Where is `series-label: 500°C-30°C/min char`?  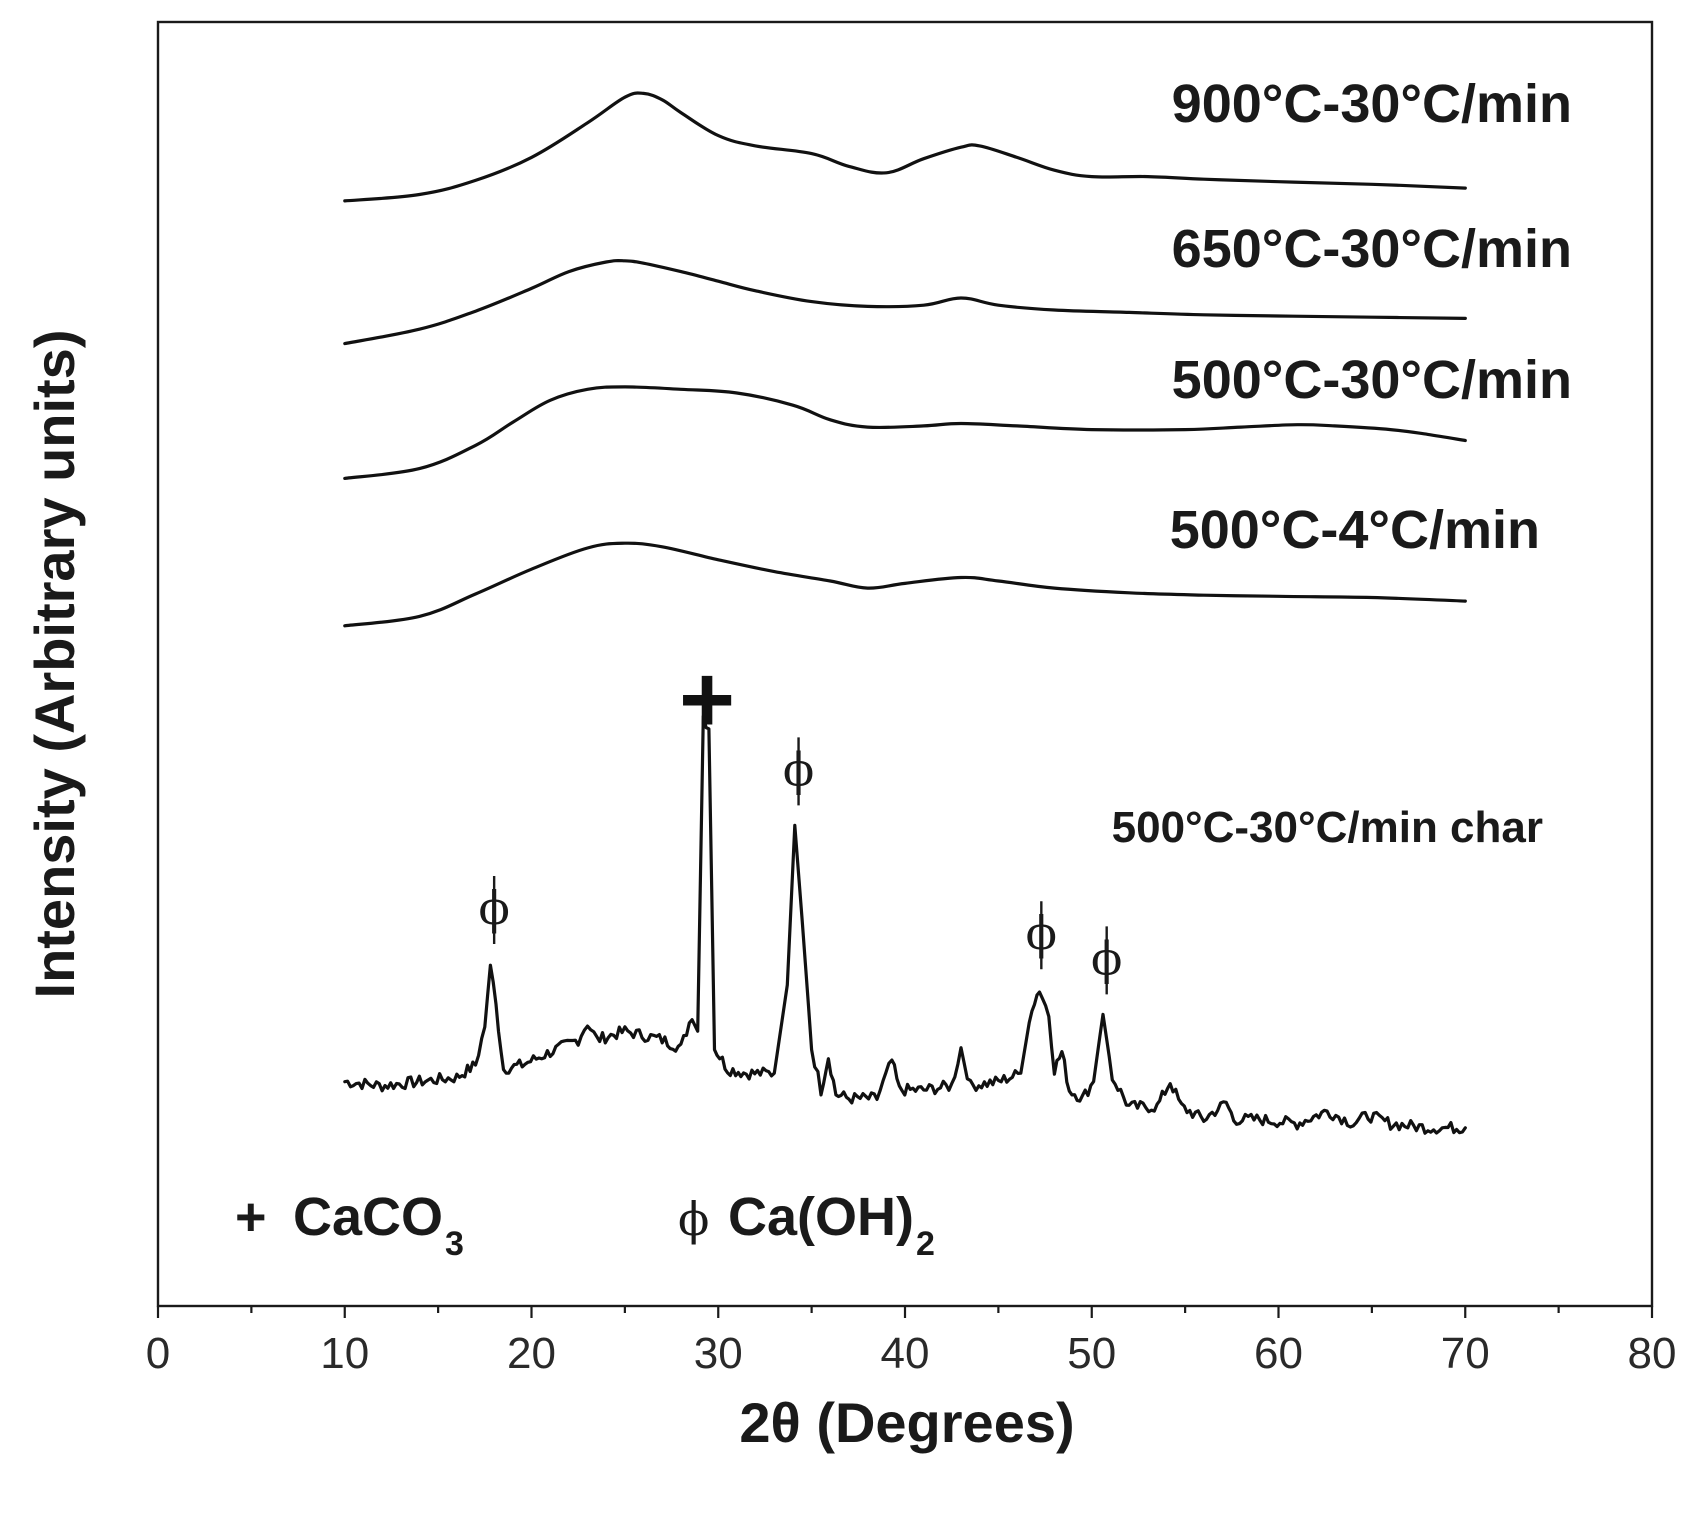
series-label: 500°C-30°C/min char is located at coordinates (1327, 827).